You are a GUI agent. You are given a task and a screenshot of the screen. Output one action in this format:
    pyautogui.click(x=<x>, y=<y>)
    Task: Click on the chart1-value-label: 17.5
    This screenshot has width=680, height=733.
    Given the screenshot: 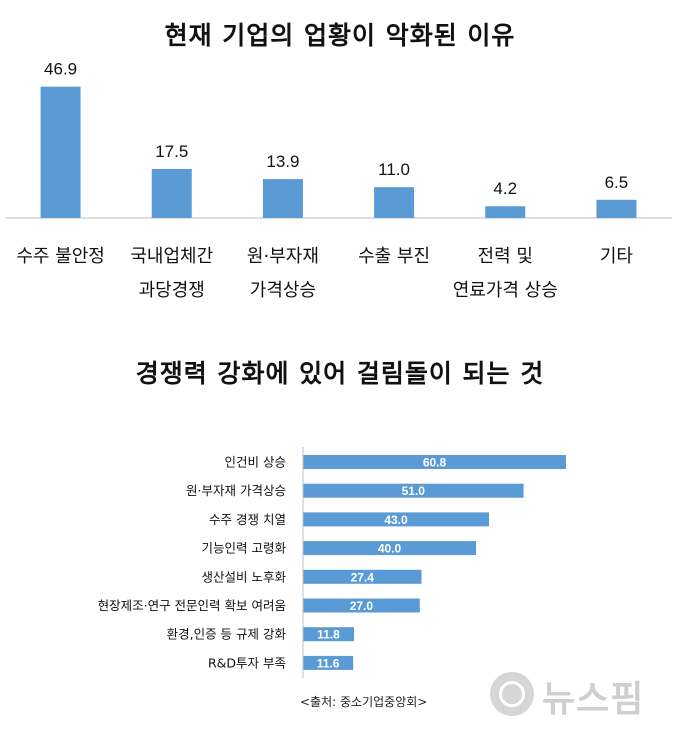 What is the action you would take?
    pyautogui.click(x=171, y=151)
    